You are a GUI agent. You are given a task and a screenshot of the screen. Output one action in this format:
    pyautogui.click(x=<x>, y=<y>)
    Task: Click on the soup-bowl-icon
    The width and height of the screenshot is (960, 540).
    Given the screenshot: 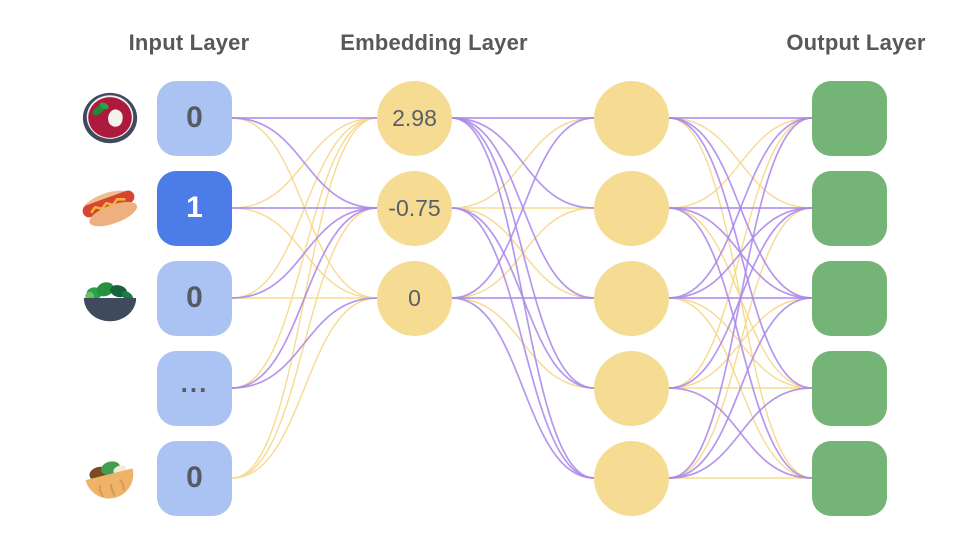 What is the action you would take?
    pyautogui.click(x=110, y=118)
    